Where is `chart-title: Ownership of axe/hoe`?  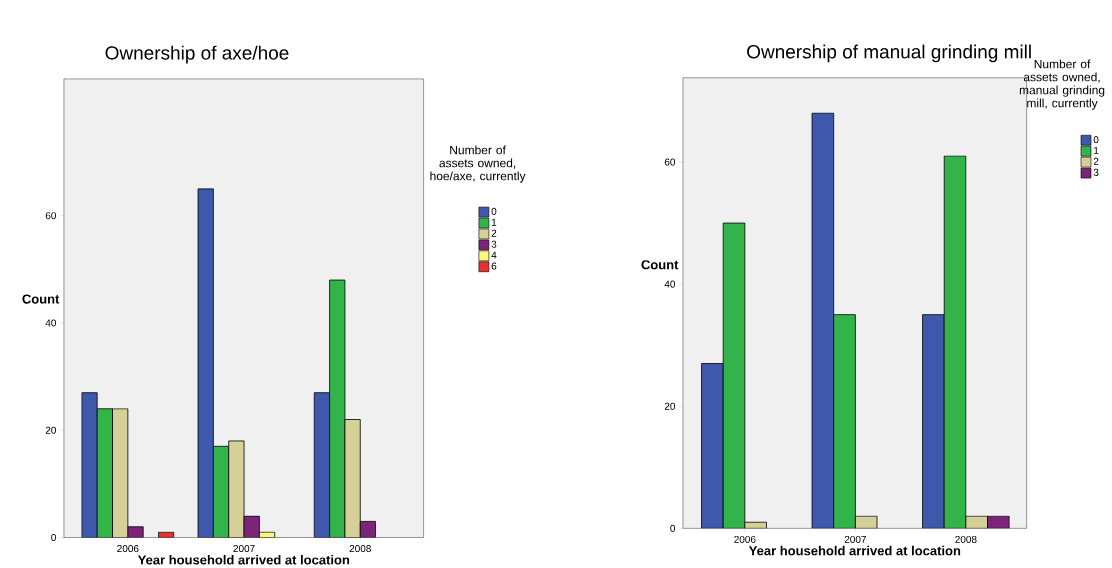
chart-title: Ownership of axe/hoe is located at coordinates (197, 54).